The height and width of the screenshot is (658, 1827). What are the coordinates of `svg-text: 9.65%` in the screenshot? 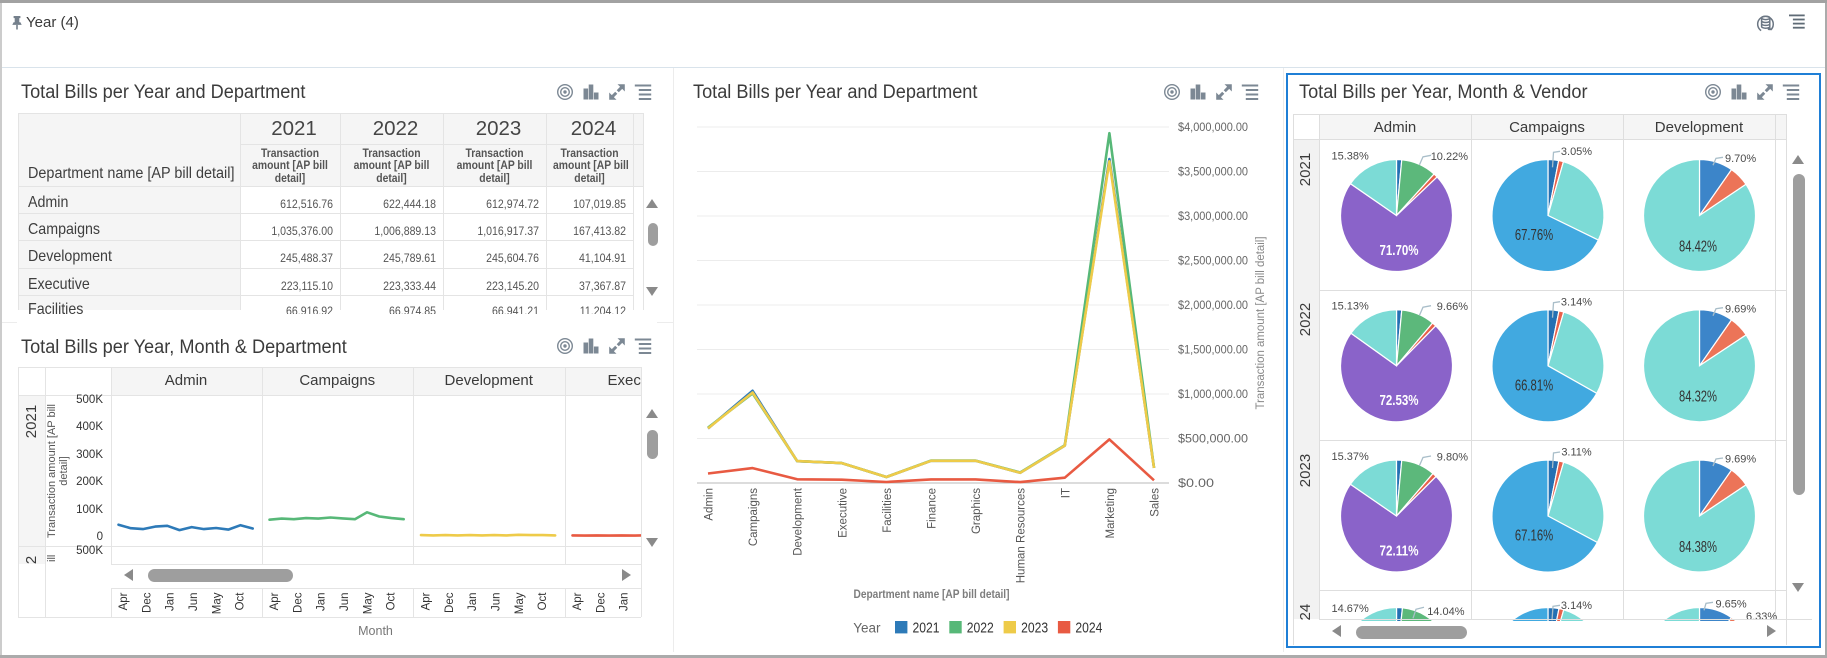 It's located at (1731, 605).